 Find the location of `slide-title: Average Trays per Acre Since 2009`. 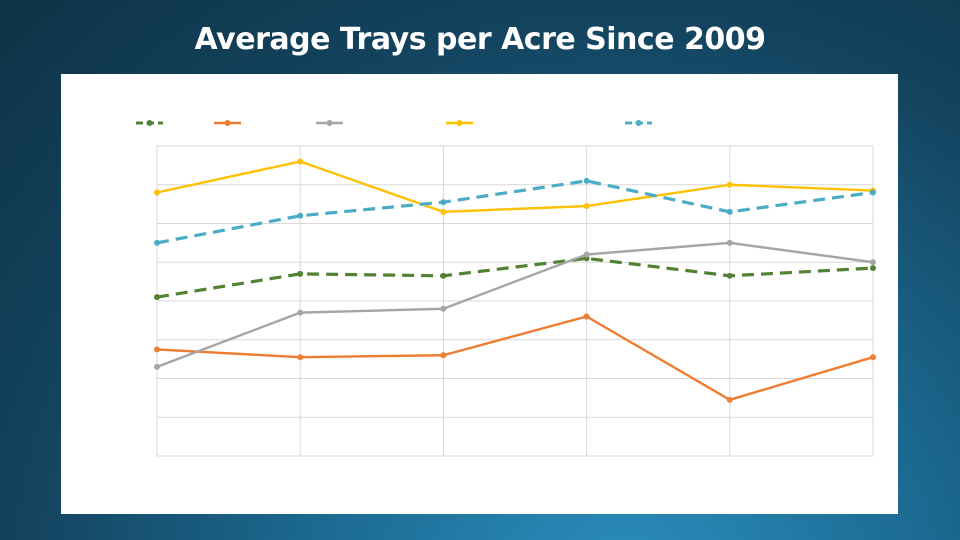

slide-title: Average Trays per Acre Since 2009 is located at coordinates (480, 39).